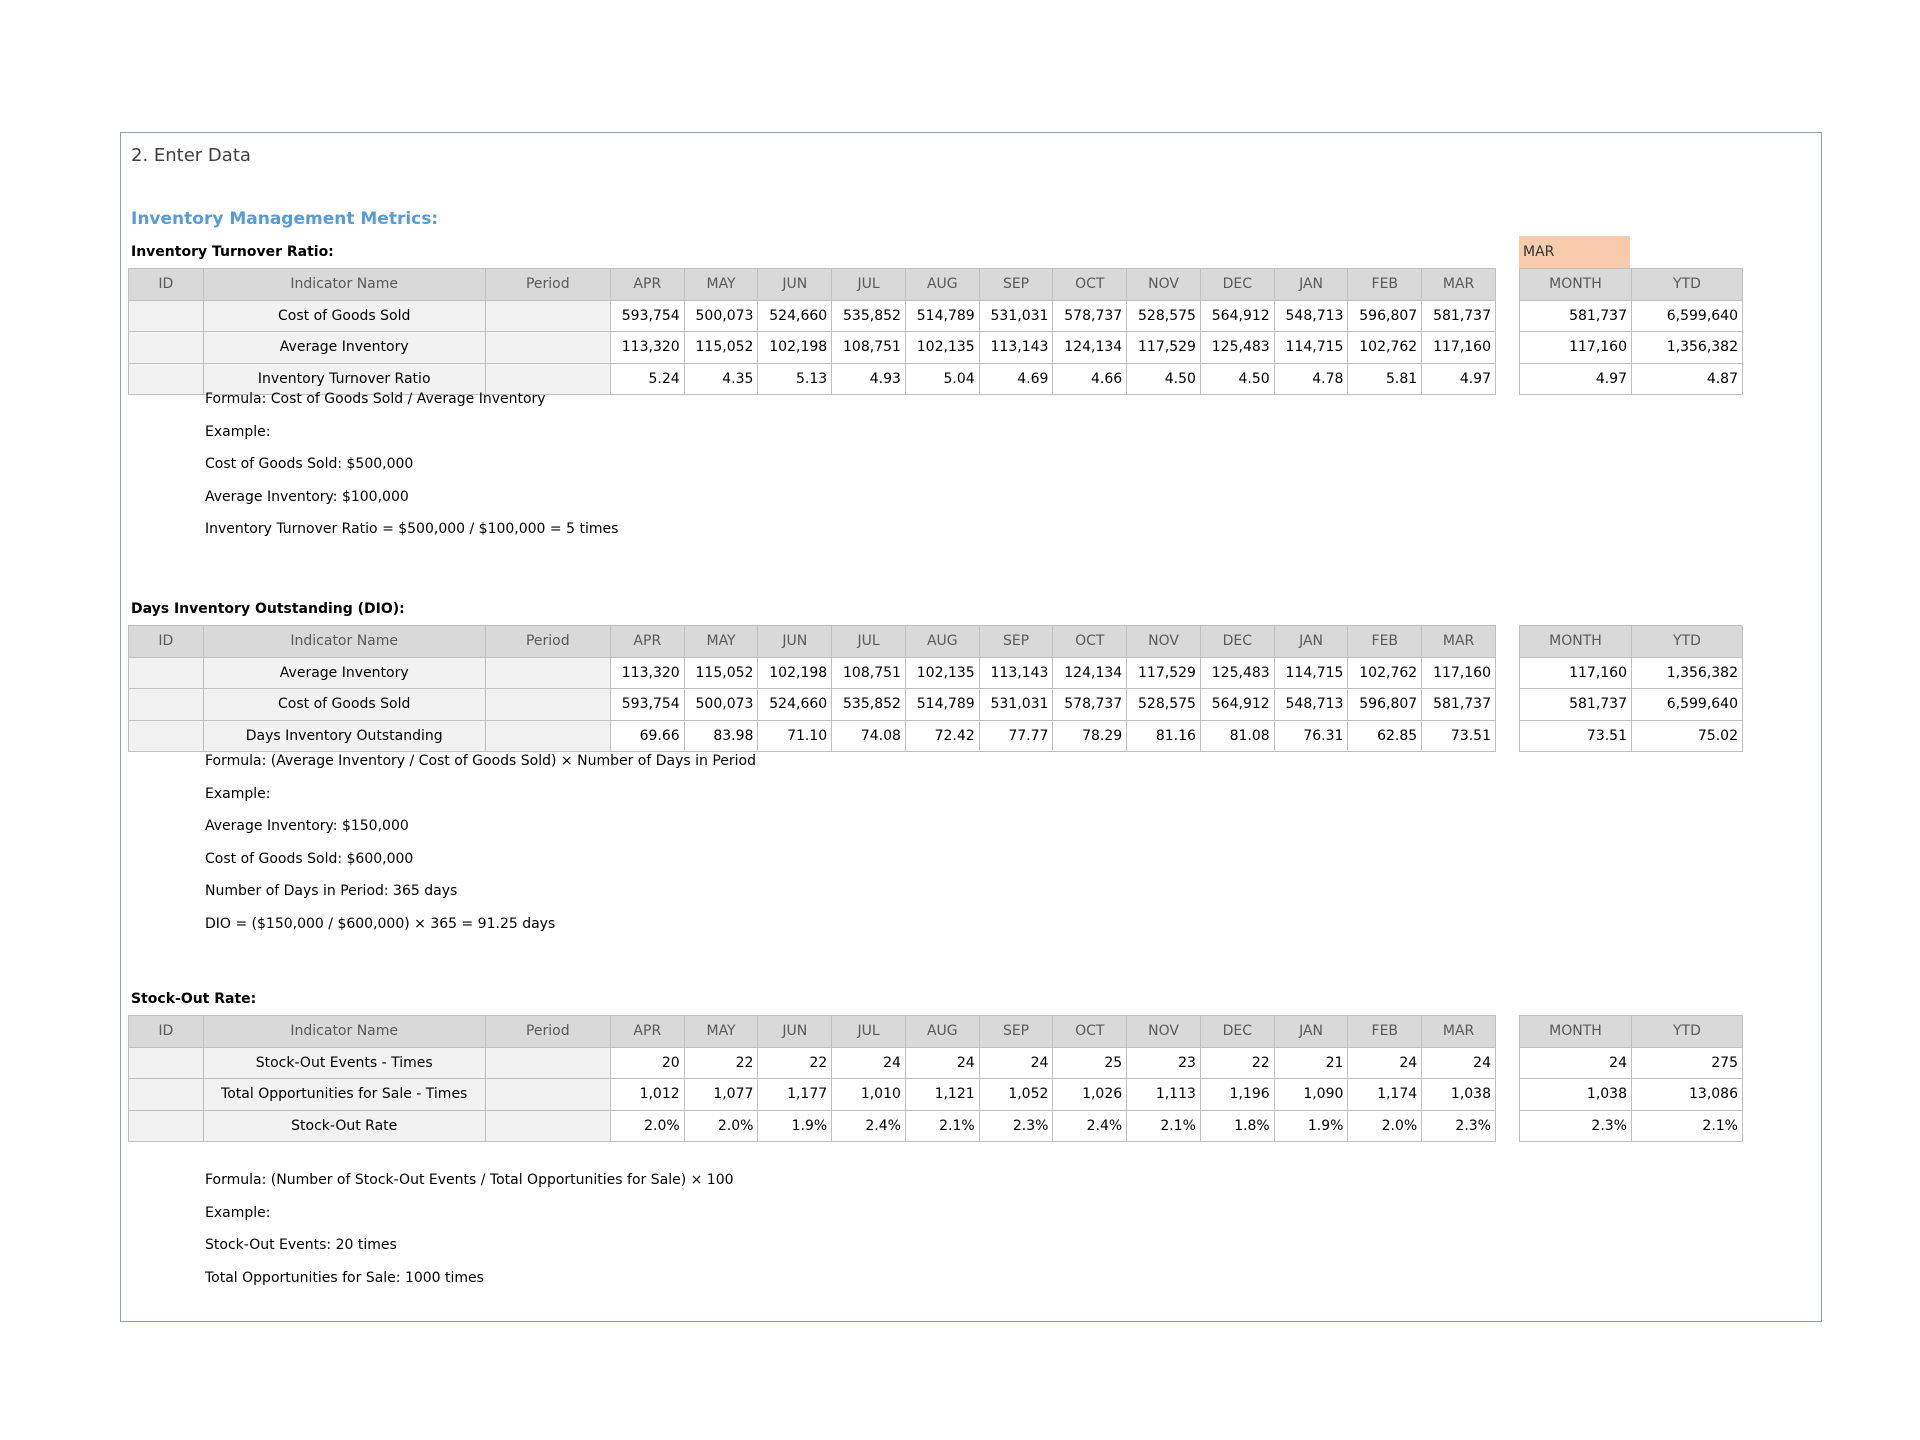 This screenshot has height=1440, width=1920. What do you see at coordinates (1687, 735) in the screenshot?
I see `ytd-value-cell: 75.02` at bounding box center [1687, 735].